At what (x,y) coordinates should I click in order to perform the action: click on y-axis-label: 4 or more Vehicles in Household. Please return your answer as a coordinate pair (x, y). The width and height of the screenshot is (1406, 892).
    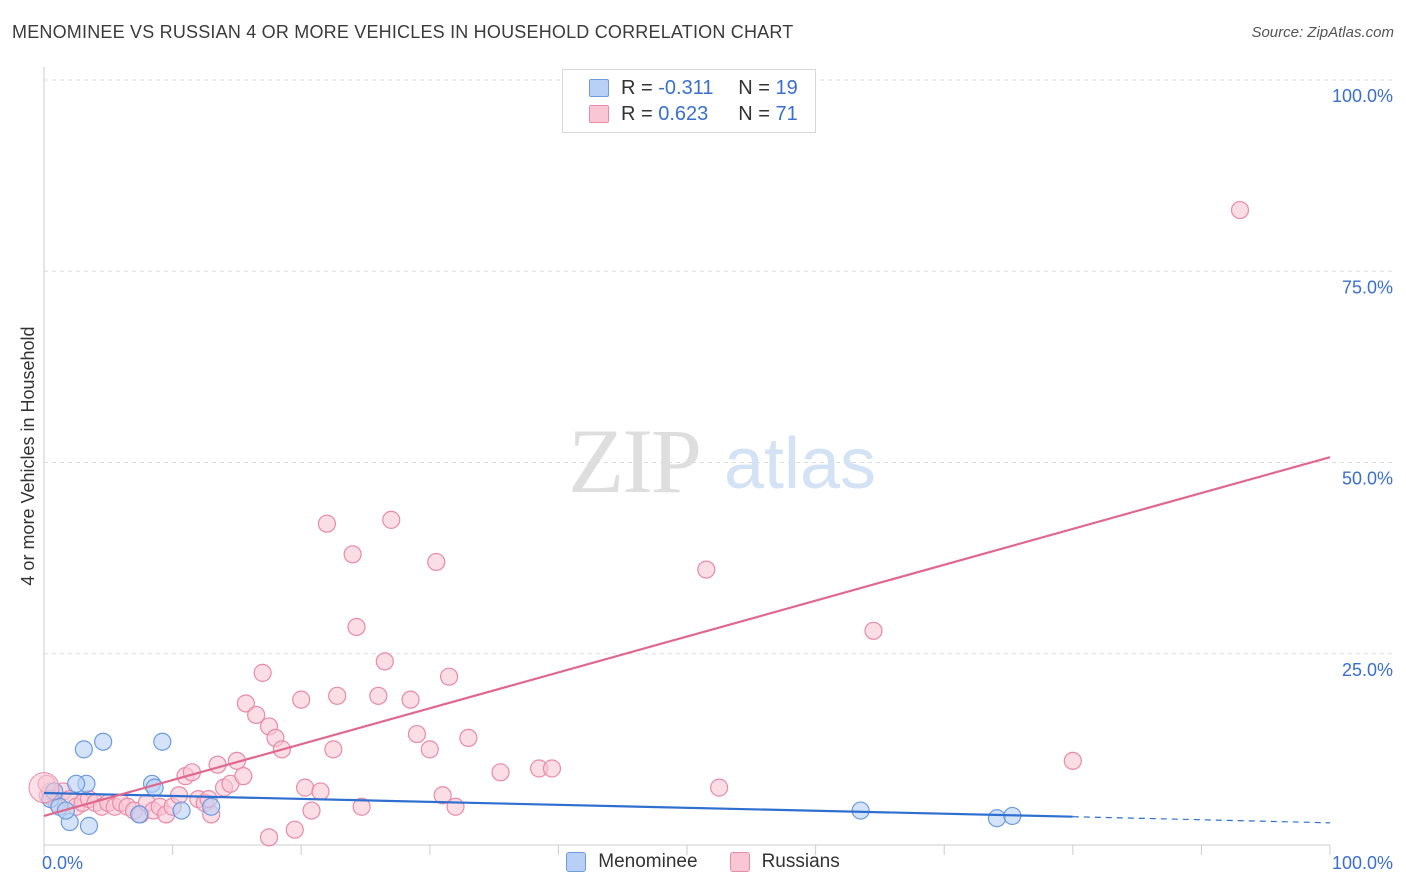
    Looking at the image, I should click on (28, 455).